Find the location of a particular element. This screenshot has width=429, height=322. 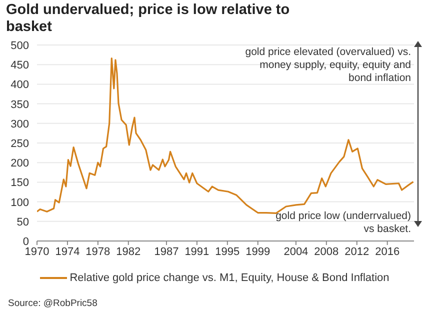

legend-label: Relative gold price change vs. M1, Equity, House & Bond Inflation is located at coordinates (229, 278).